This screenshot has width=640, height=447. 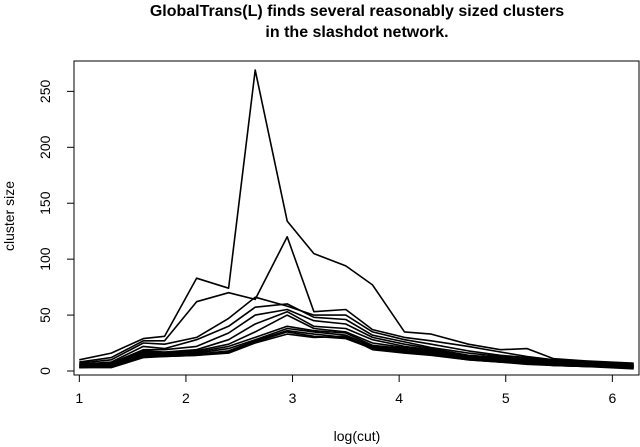 I want to click on y-axis-label: cluster size, so click(x=9, y=216).